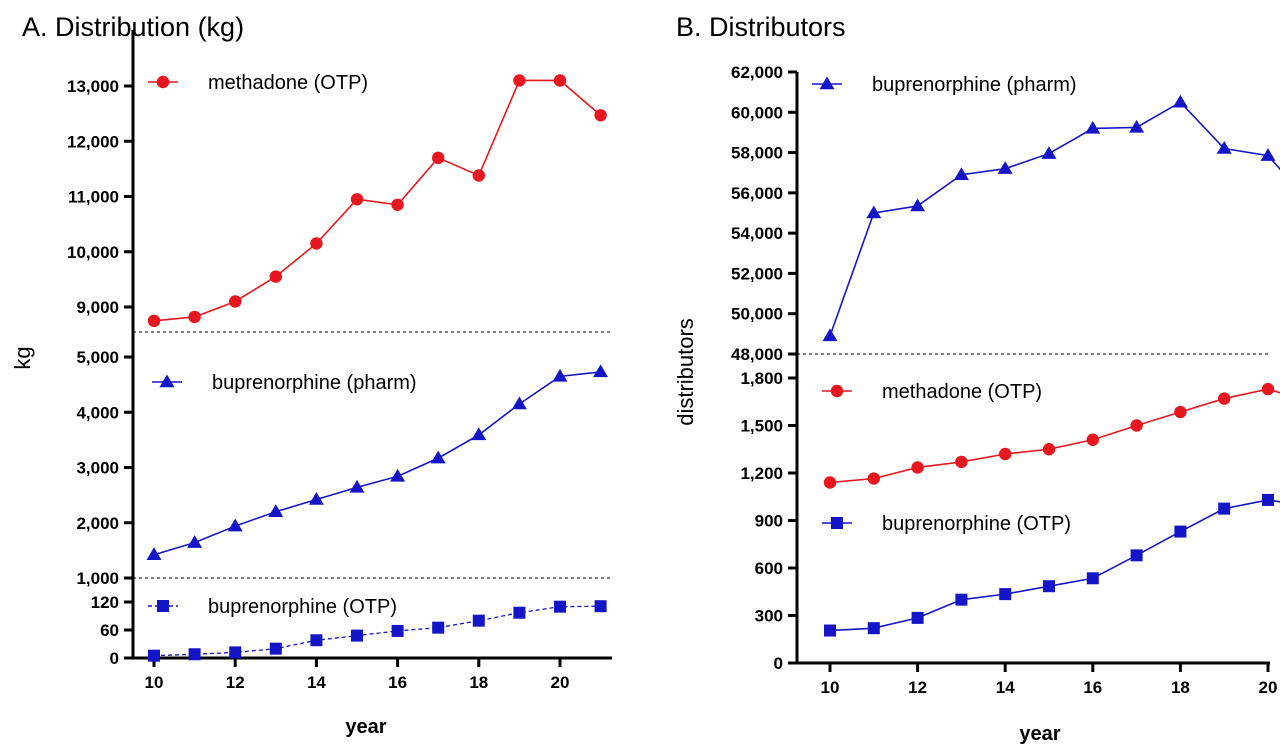 The width and height of the screenshot is (1280, 753). Describe the element at coordinates (154, 682) in the screenshot. I see `panel-a-x-tick-label: 10` at that location.